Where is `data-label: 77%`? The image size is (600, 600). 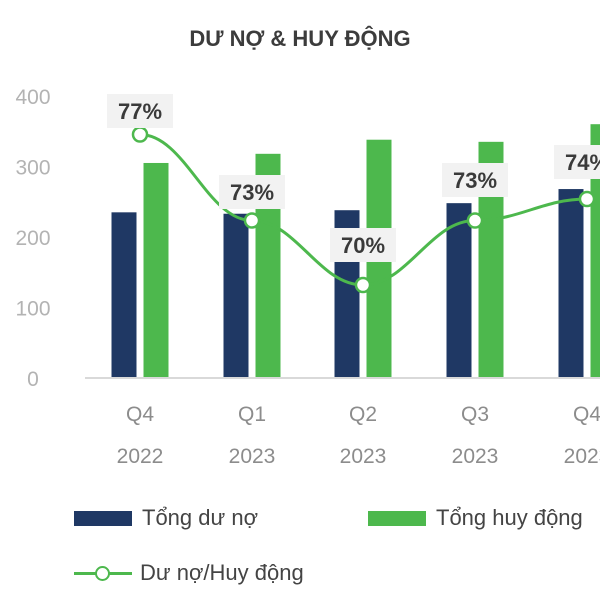
data-label: 77% is located at coordinates (140, 111).